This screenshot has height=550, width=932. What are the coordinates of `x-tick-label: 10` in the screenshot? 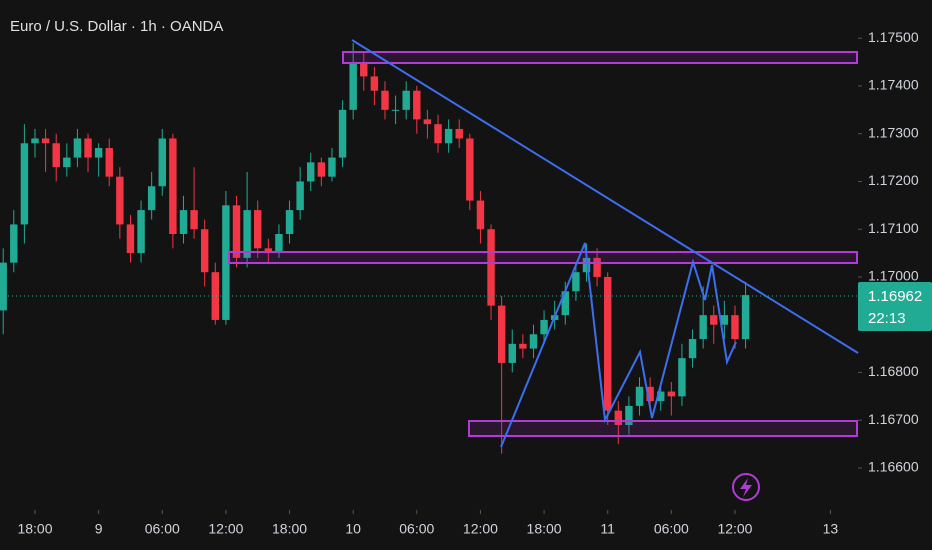 It's located at (353, 529).